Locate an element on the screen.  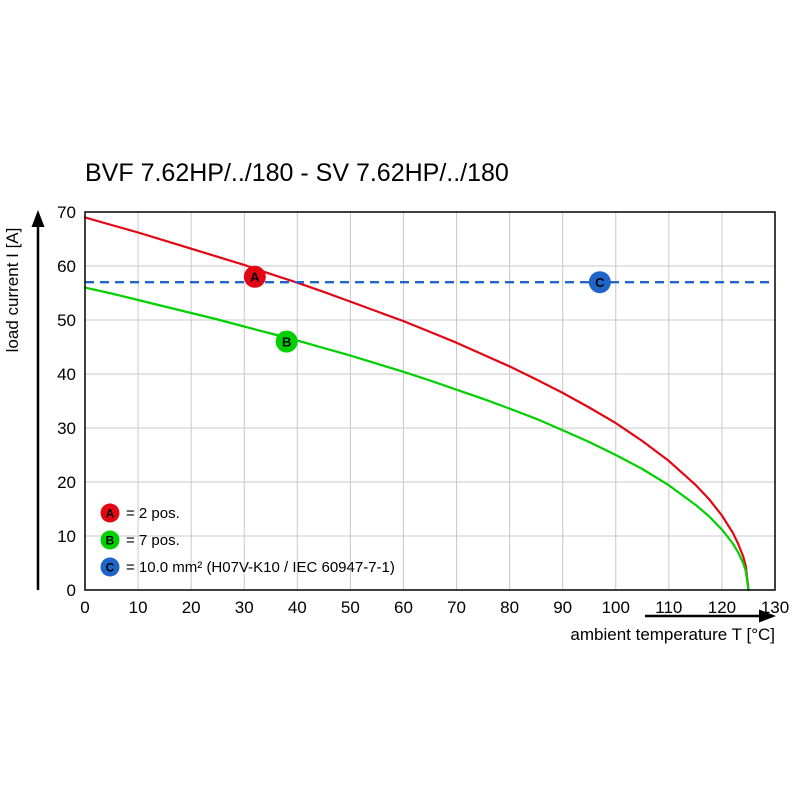
curve-marker-A: A is located at coordinates (254, 276).